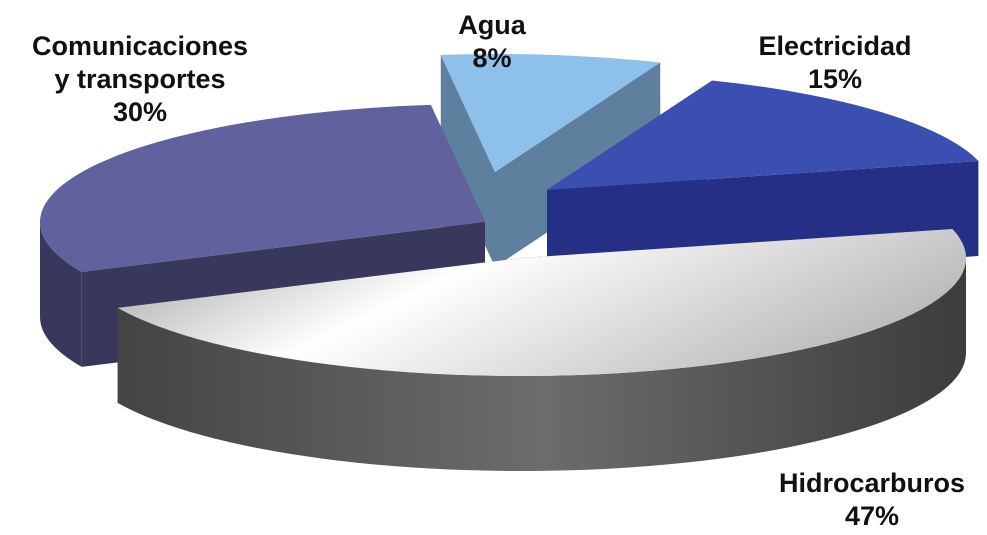 This screenshot has height=535, width=987. I want to click on label-hidrocarburos: Hidrocarburos 47%, so click(872, 499).